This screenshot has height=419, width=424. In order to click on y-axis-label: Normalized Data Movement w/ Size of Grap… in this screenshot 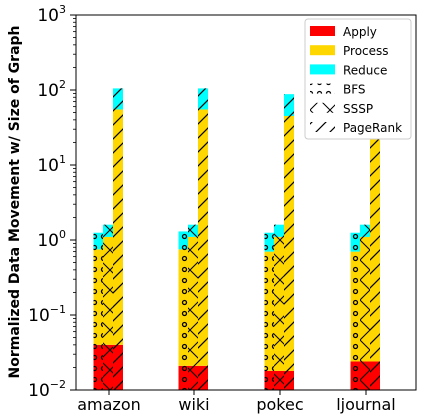, I will do `click(15, 201)`.